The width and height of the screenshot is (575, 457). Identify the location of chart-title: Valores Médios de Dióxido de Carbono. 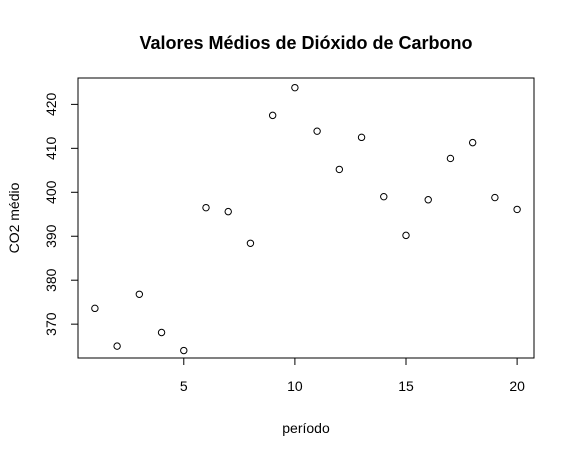
(305, 43).